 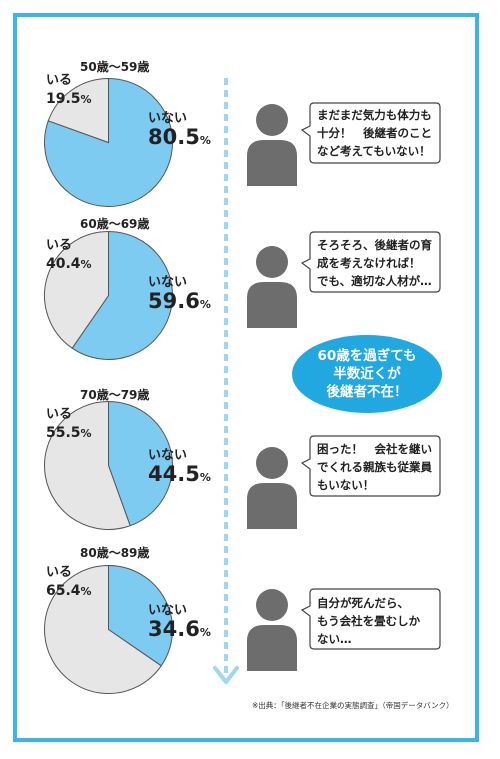 I want to click on label-inai-value: 34.6%, so click(x=179, y=629).